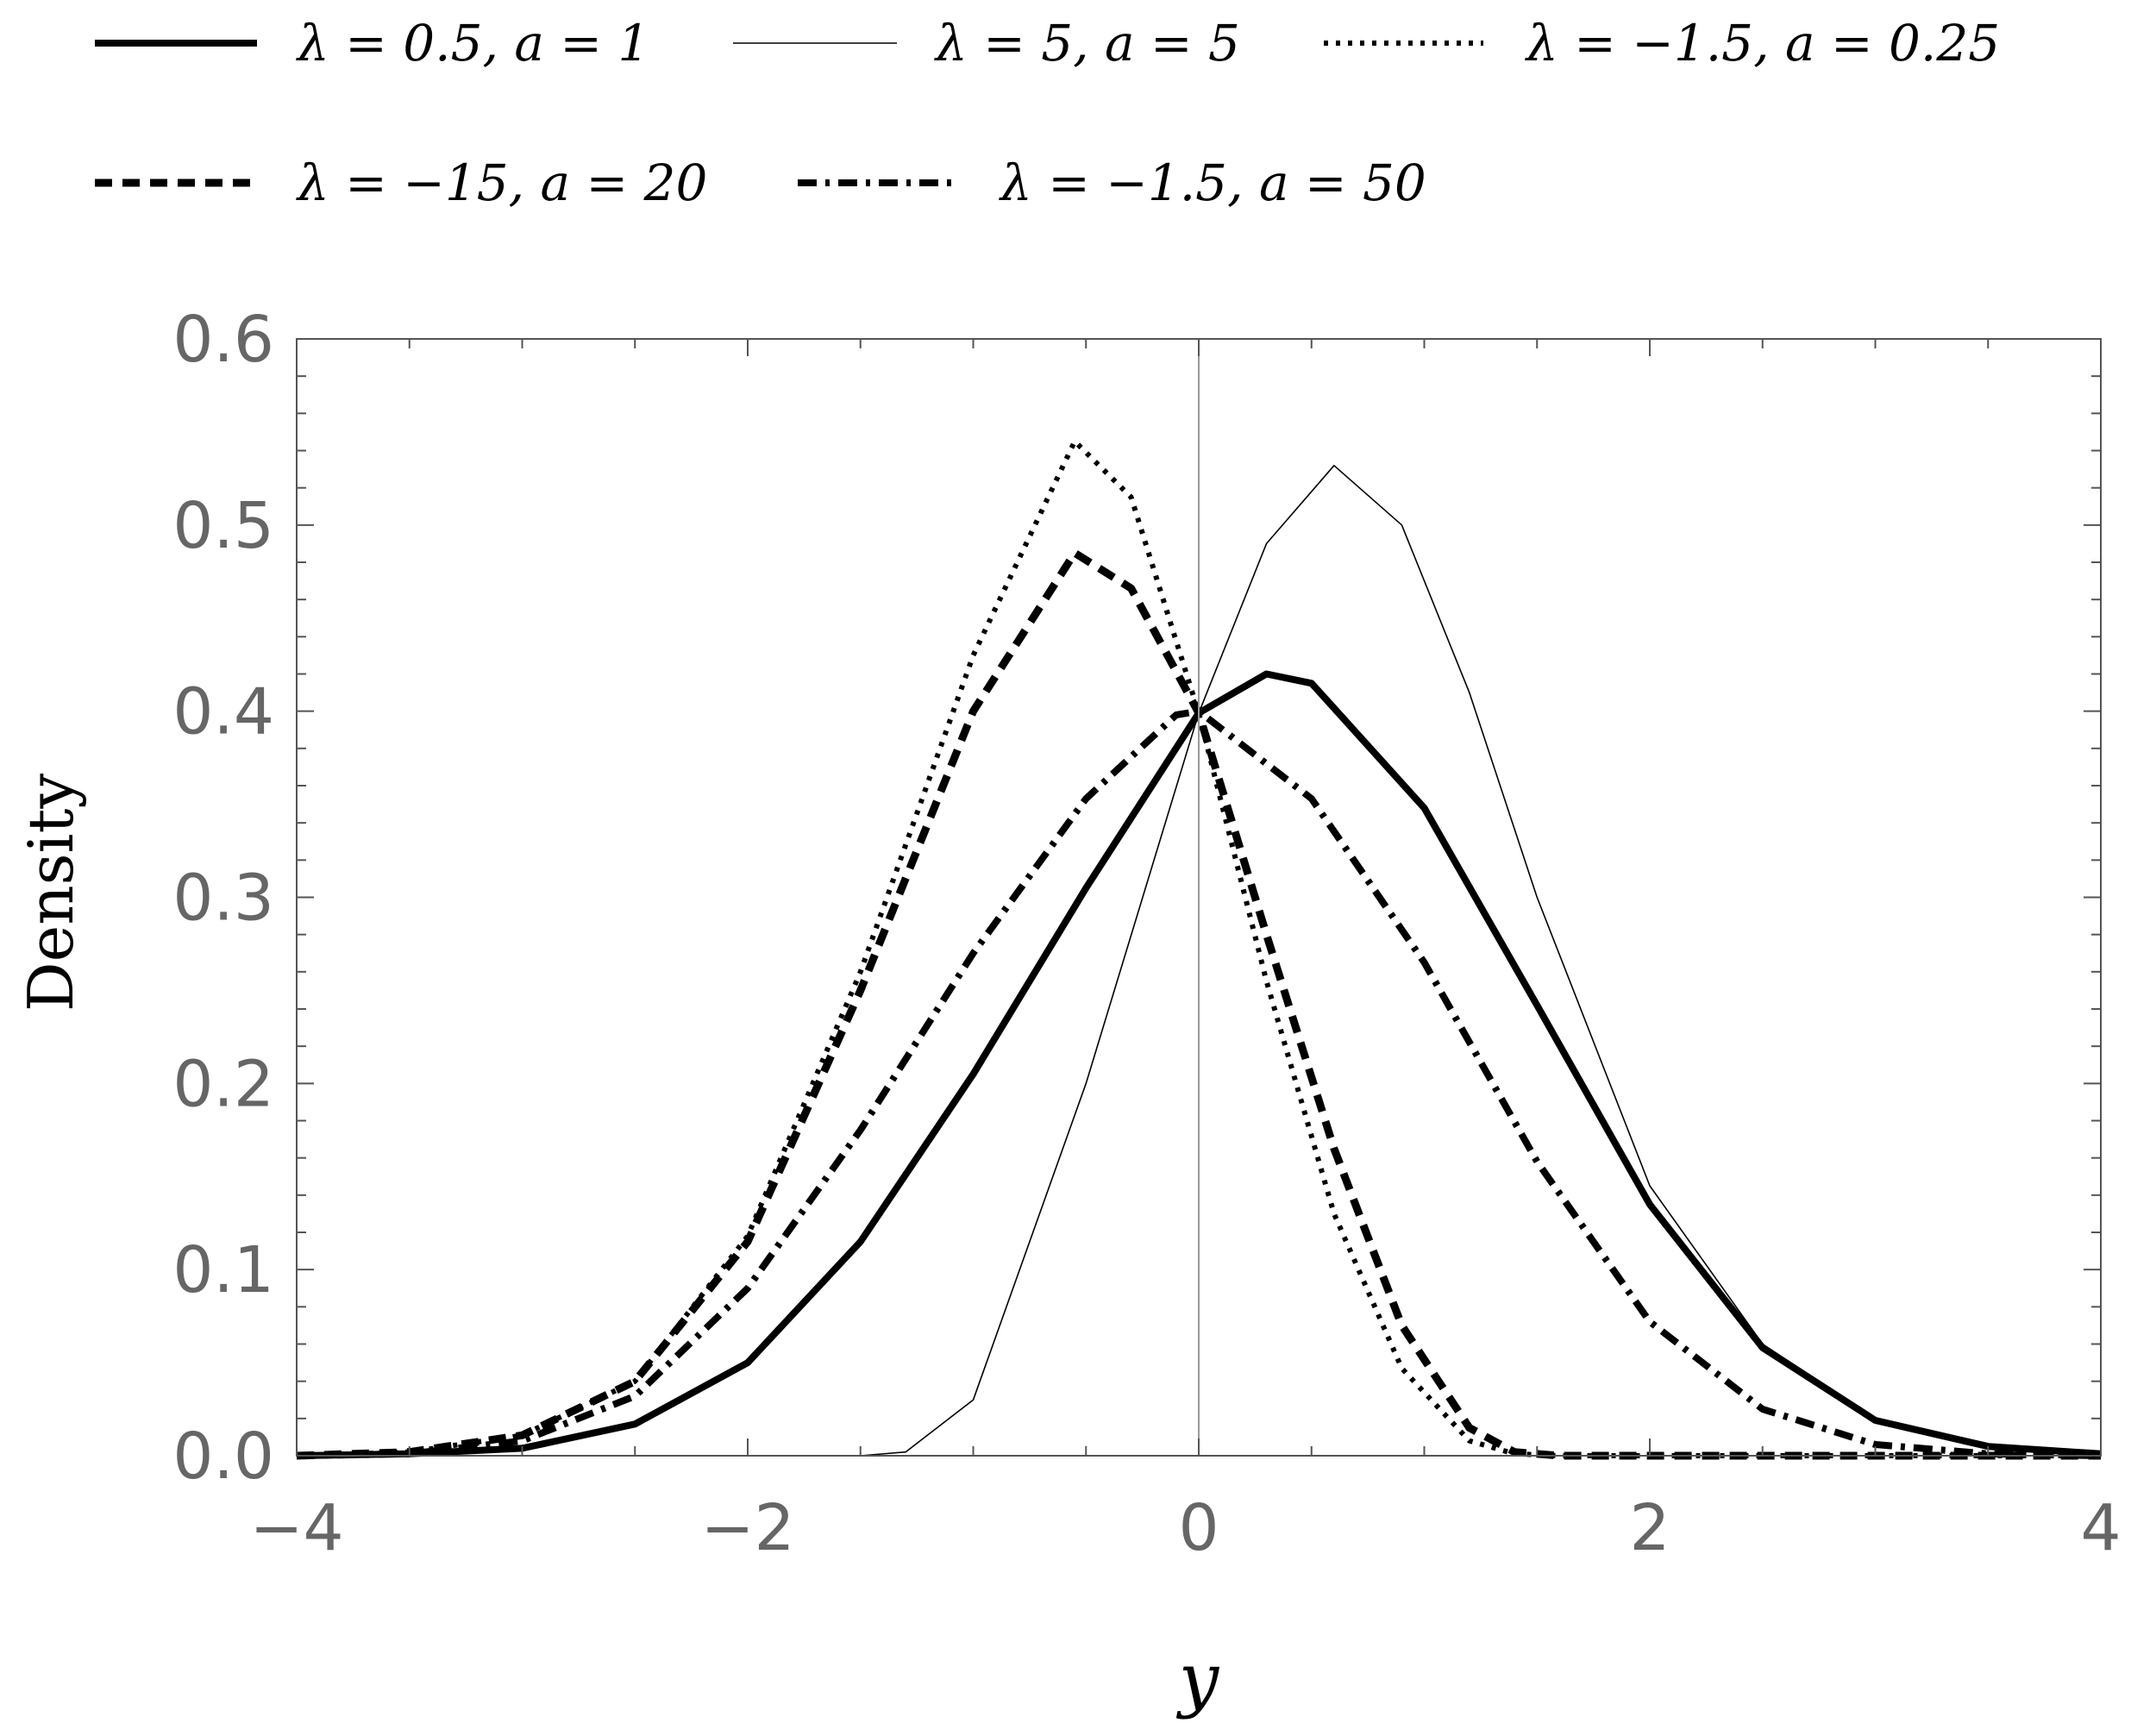  Describe the element at coordinates (223, 1270) in the screenshot. I see `y-tick-label: 0.1` at that location.